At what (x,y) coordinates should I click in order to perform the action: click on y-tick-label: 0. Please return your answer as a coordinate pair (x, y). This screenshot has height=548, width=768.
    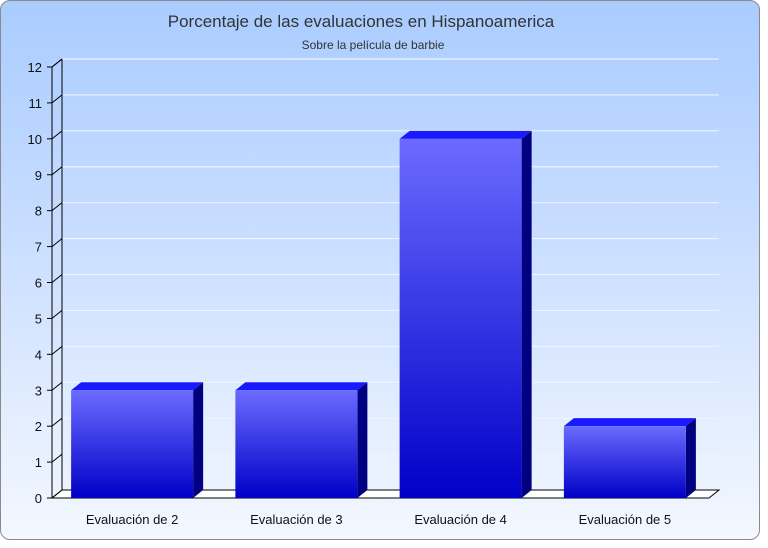
    Looking at the image, I should click on (38, 498).